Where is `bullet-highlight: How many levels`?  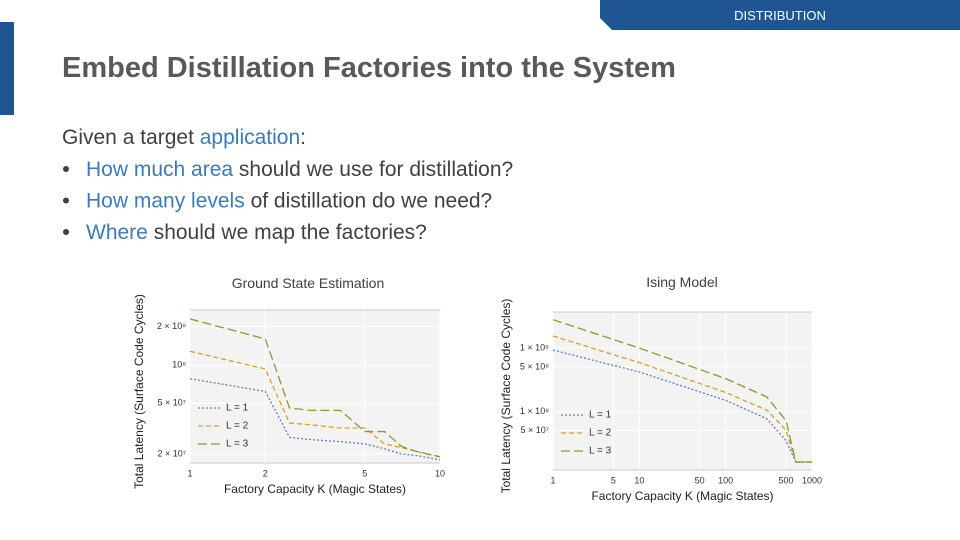
bullet-highlight: How many levels is located at coordinates (165, 201).